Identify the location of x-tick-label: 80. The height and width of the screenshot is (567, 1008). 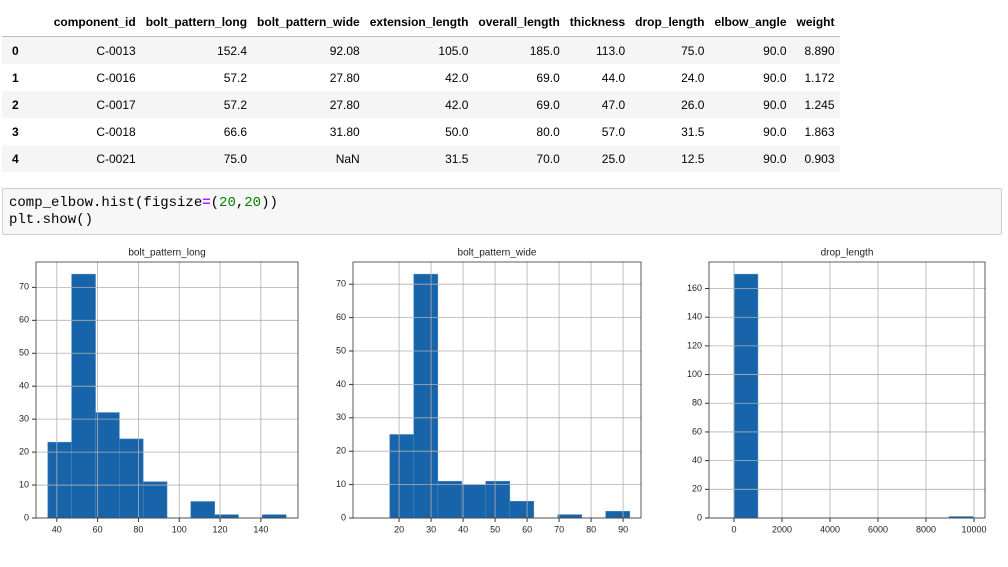
(591, 529).